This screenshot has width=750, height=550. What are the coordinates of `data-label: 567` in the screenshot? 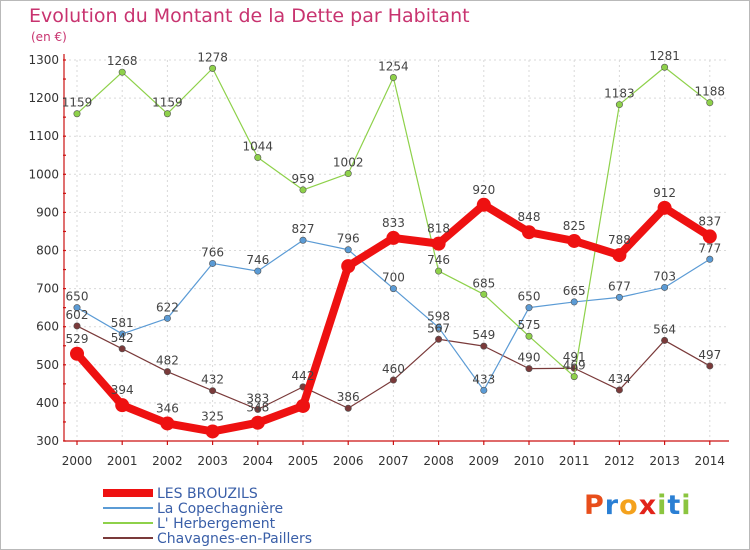 It's located at (438, 328).